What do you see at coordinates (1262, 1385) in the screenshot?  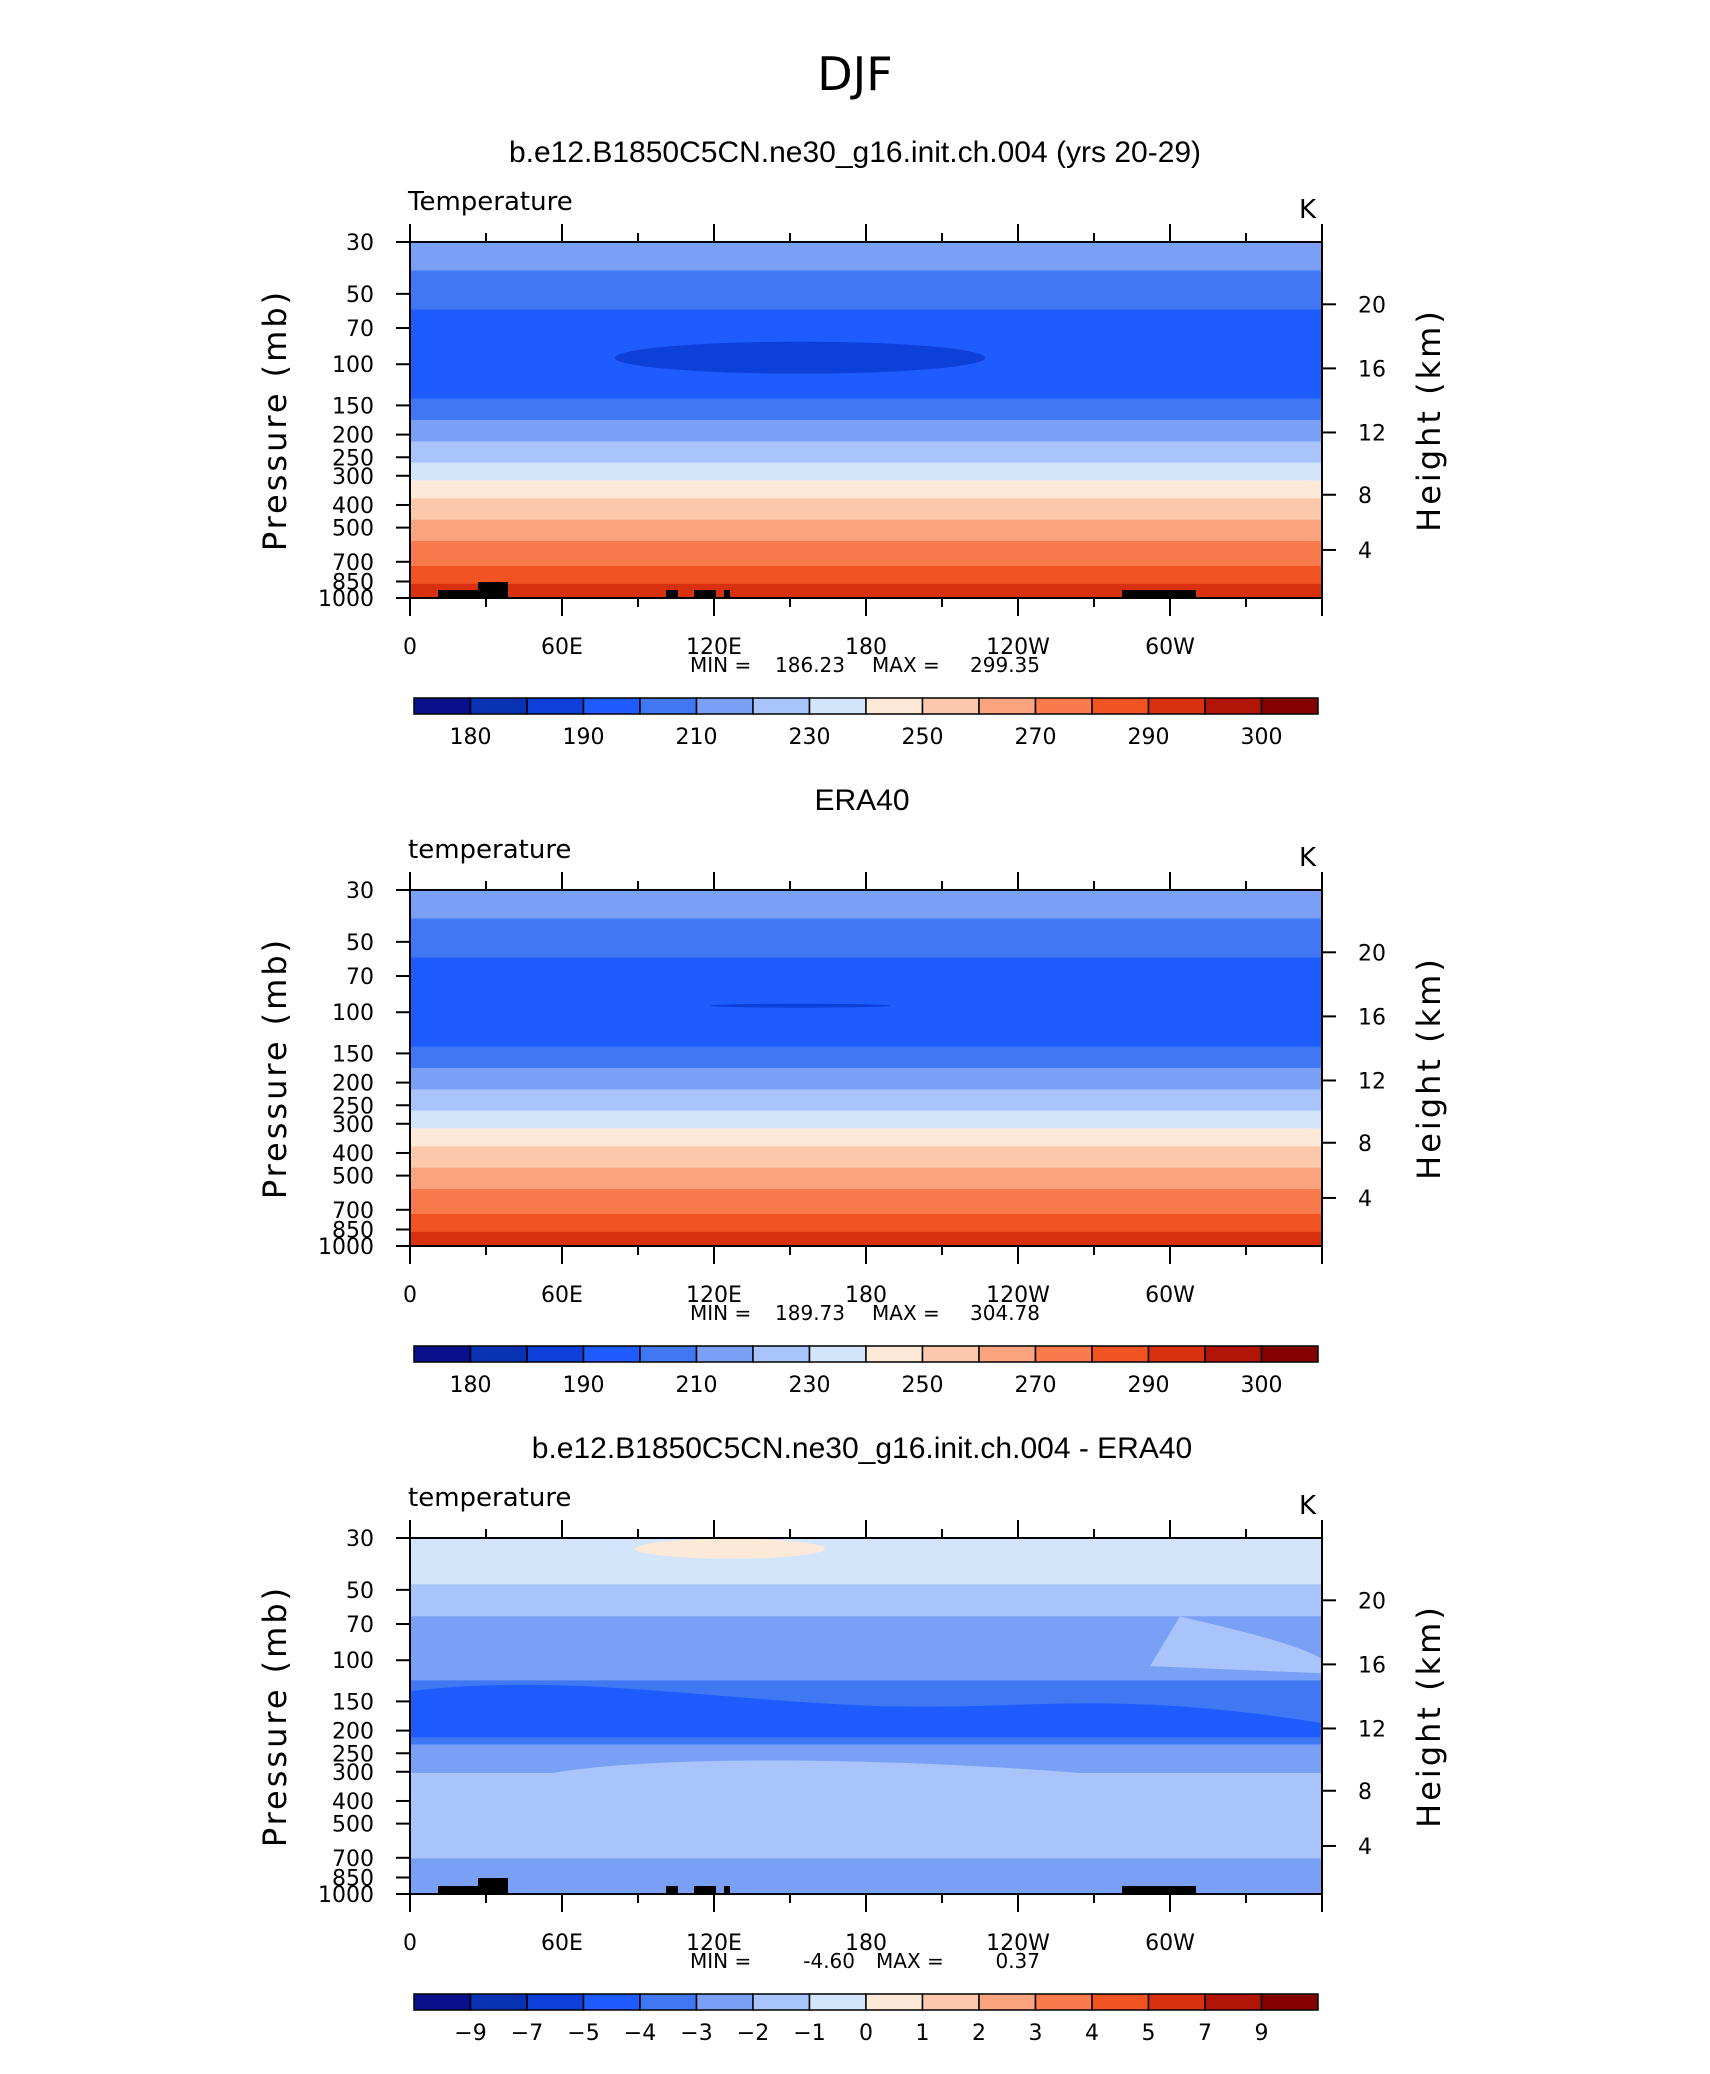 I see `colorbar-label: 300` at bounding box center [1262, 1385].